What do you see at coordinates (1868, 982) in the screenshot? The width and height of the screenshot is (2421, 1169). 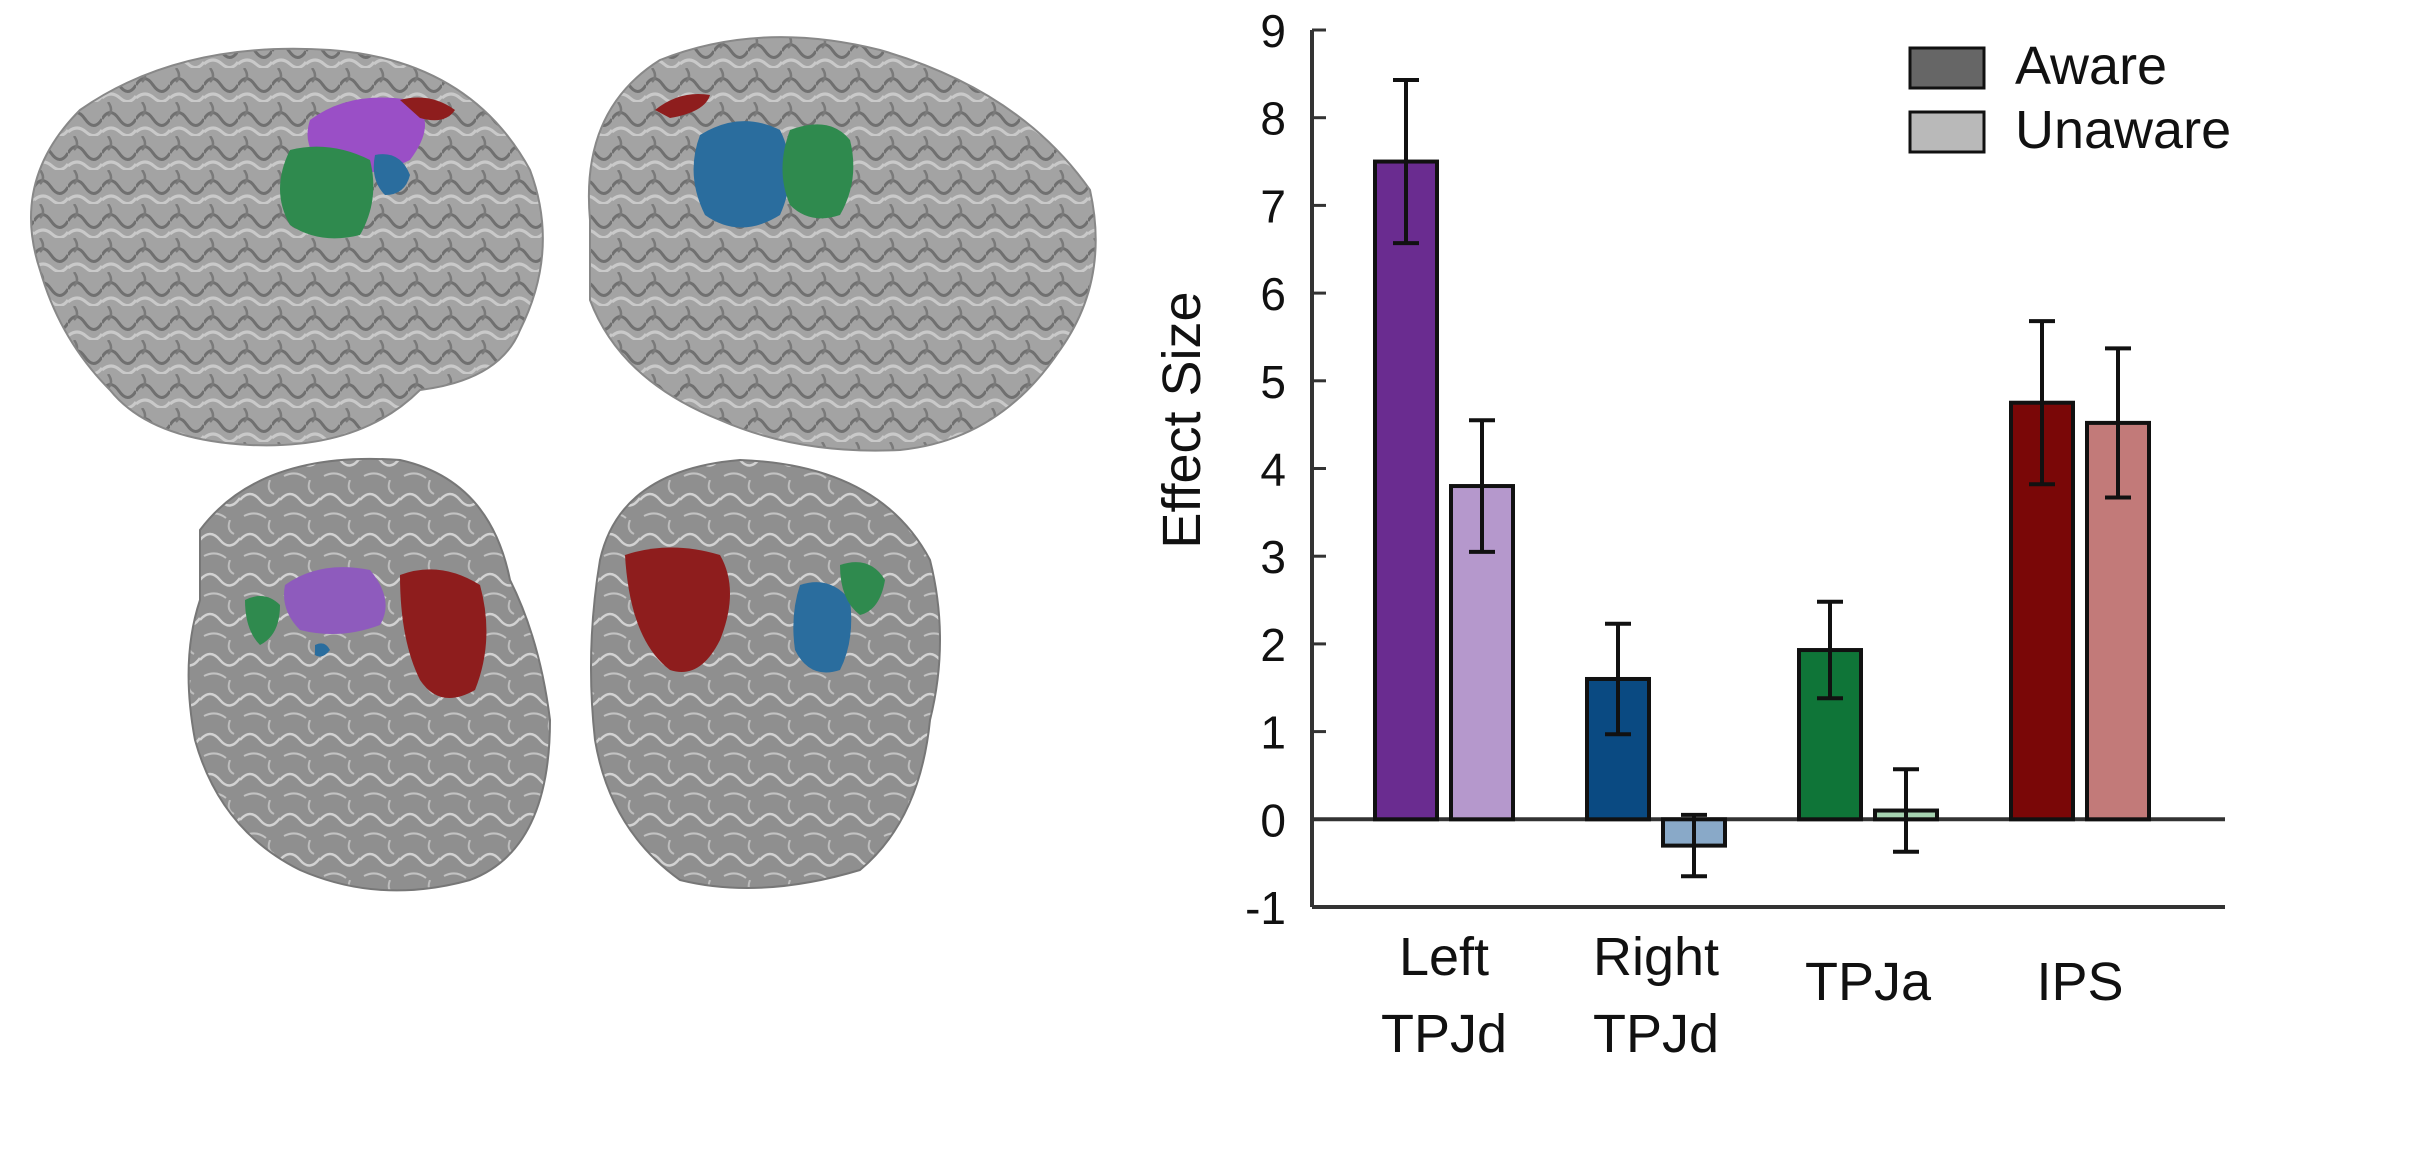 I see `category-label: TPJa` at bounding box center [1868, 982].